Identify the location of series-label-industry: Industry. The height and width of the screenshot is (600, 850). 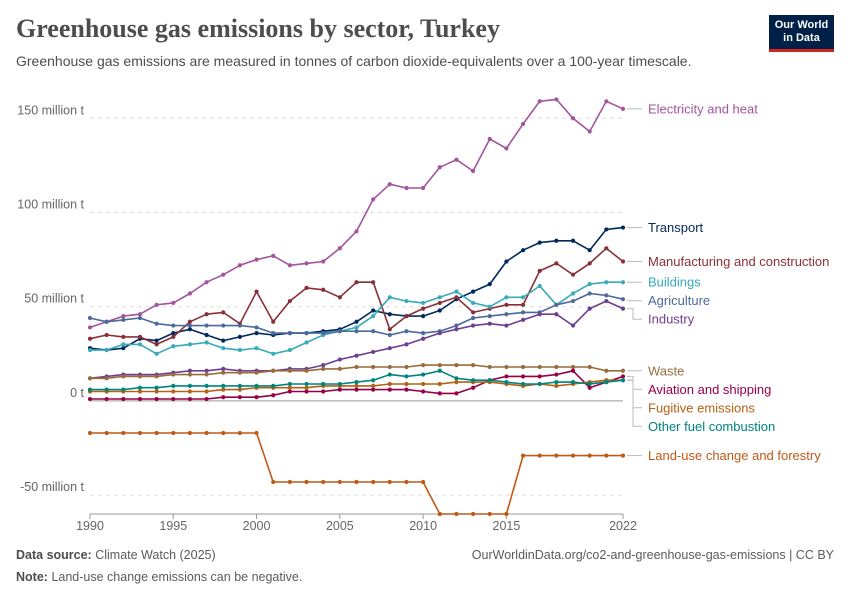
(671, 319).